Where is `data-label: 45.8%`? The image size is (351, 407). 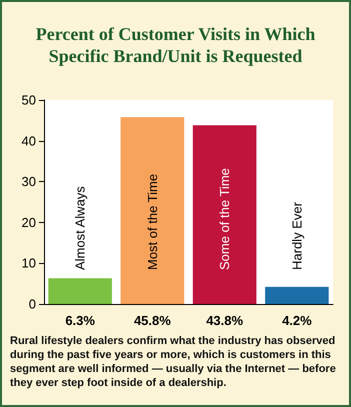 data-label: 45.8% is located at coordinates (153, 320).